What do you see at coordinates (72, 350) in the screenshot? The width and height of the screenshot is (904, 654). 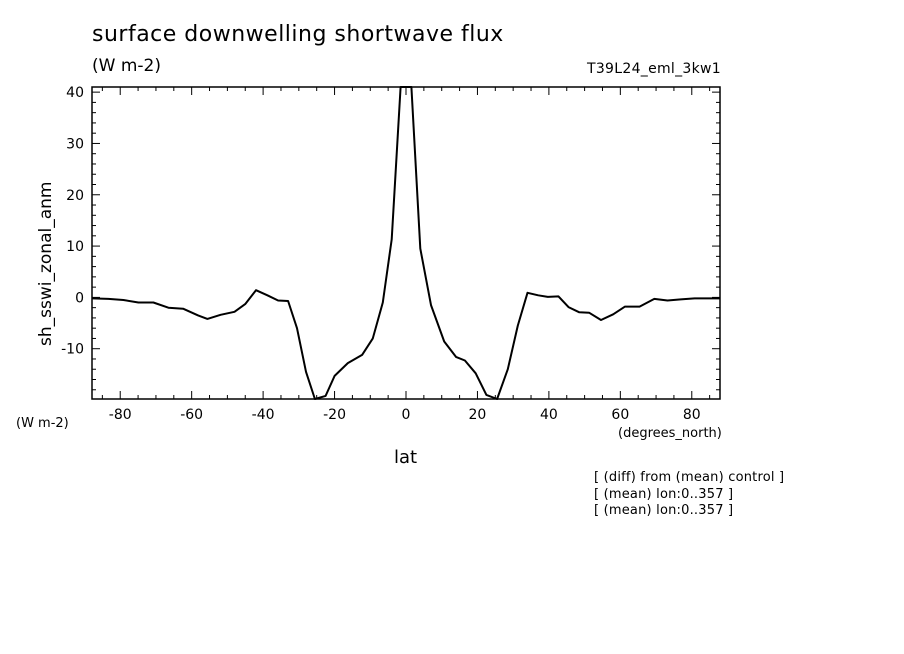 I see `y-tick-label: -10` at bounding box center [72, 350].